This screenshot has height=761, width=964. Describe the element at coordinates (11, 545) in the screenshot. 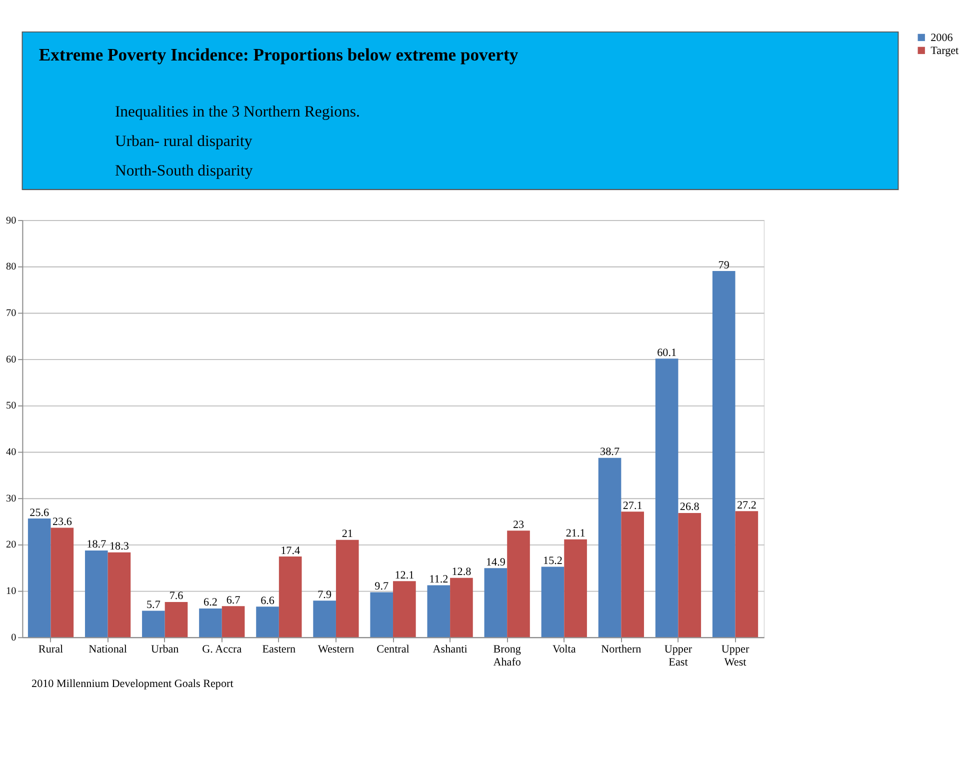

I see `y-tick-label: 20` at that location.